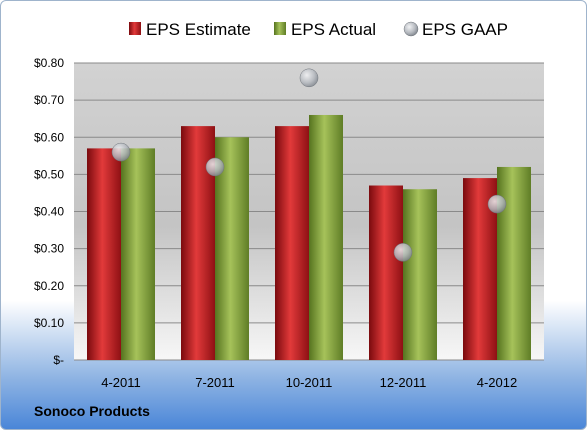  I want to click on y-tick-label: $0.50, so click(49, 174).